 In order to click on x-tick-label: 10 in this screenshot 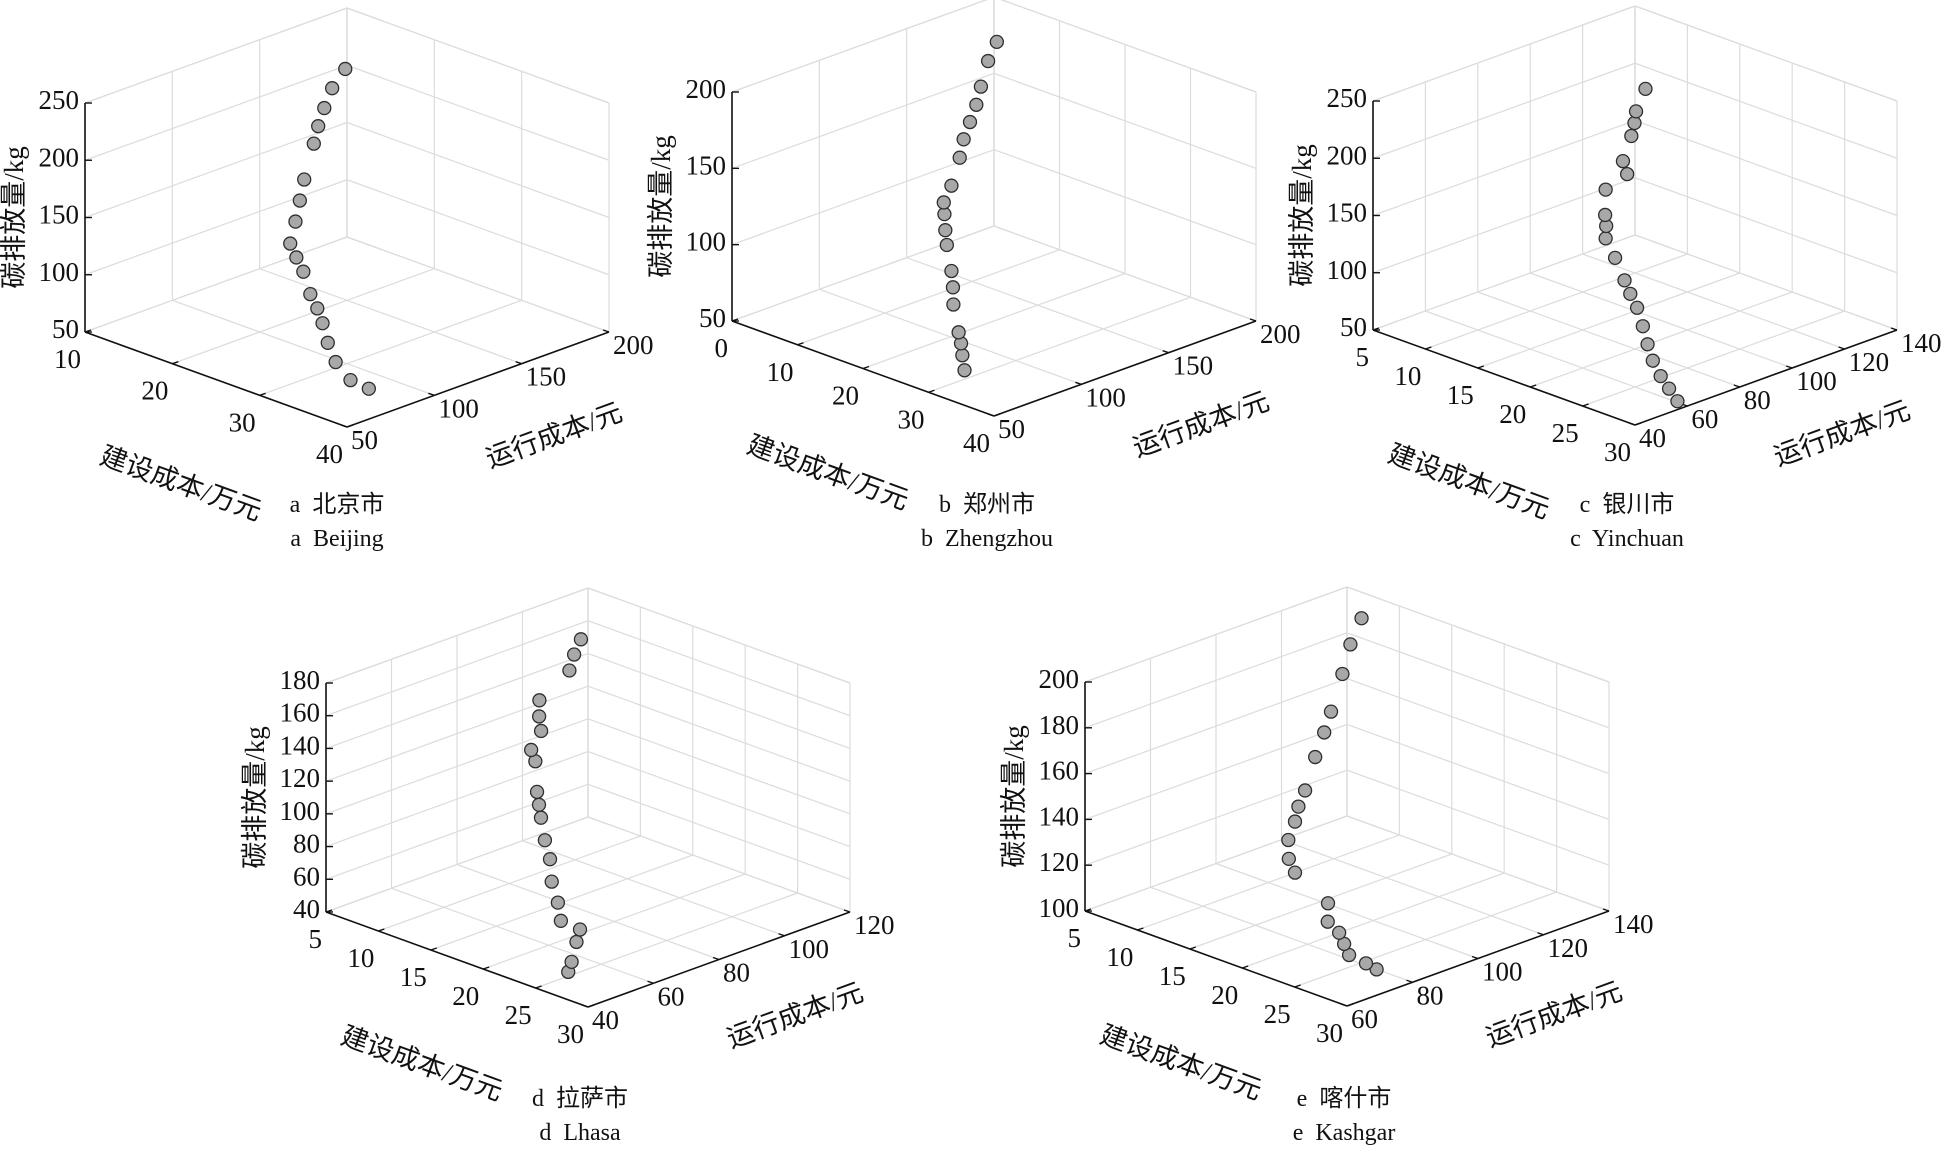, I will do `click(1407, 376)`.